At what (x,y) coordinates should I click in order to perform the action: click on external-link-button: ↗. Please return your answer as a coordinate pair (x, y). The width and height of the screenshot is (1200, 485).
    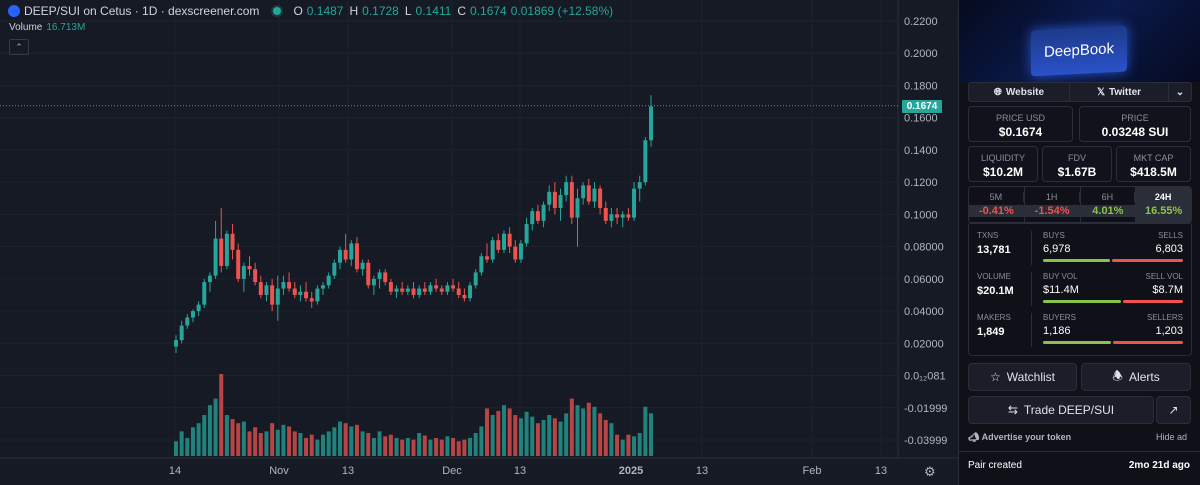
    Looking at the image, I should click on (1173, 410).